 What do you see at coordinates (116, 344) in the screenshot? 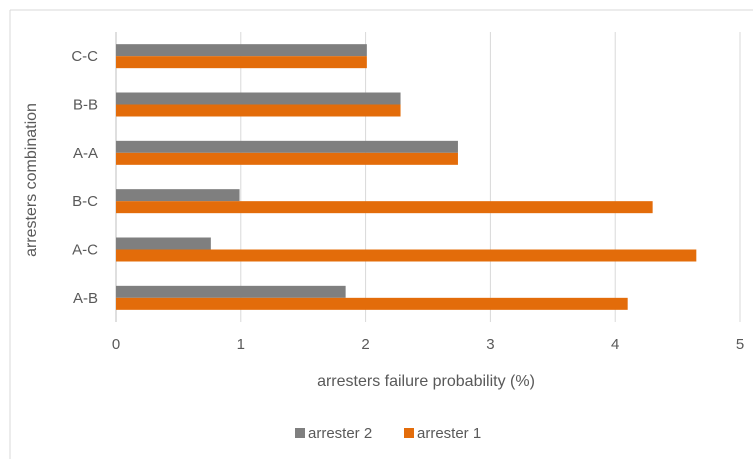
I see `x-tick-label: 0` at bounding box center [116, 344].